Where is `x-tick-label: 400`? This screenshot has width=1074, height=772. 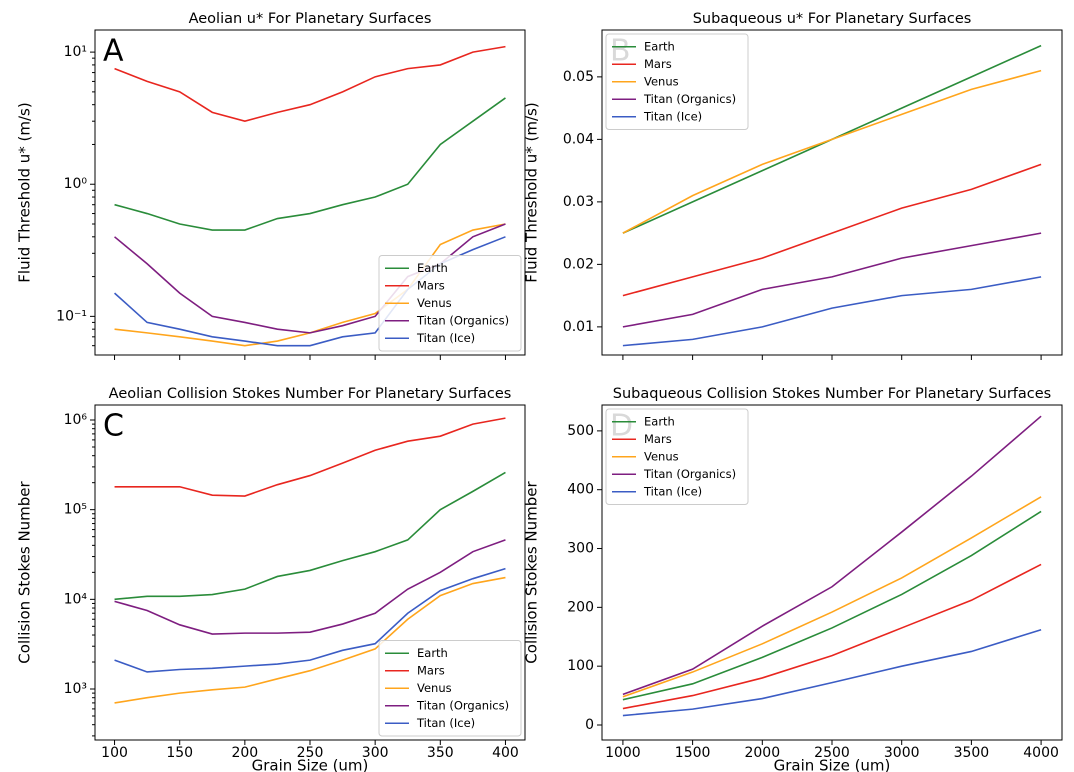
x-tick-label: 400 is located at coordinates (505, 753).